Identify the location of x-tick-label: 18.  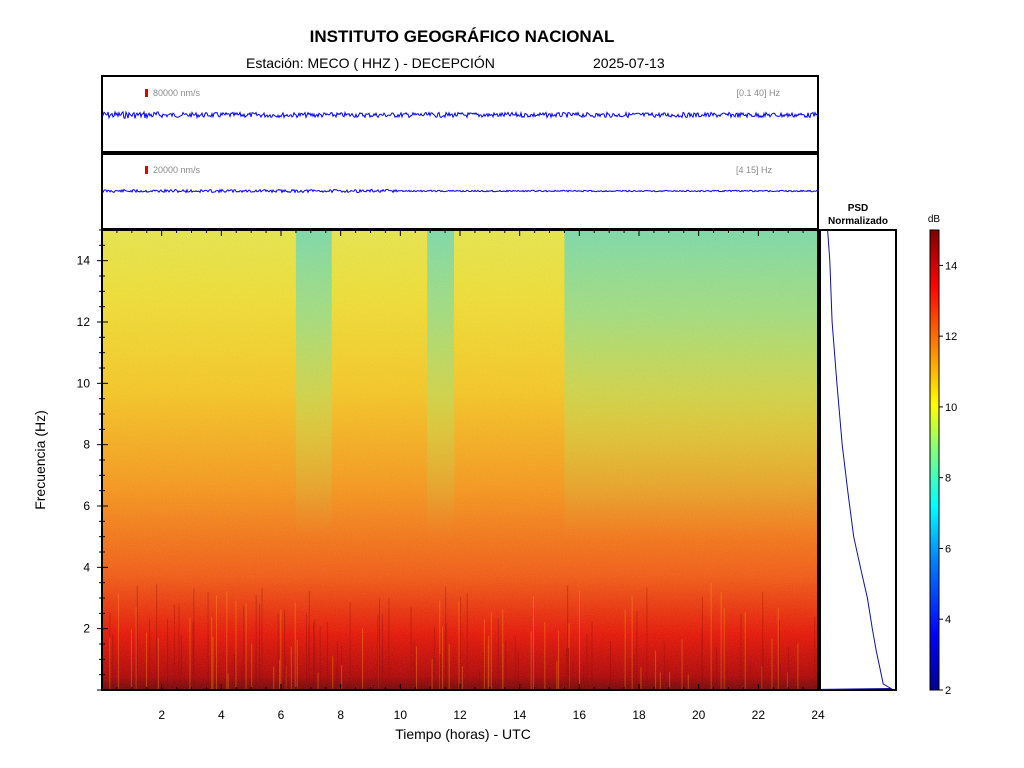
(639, 715).